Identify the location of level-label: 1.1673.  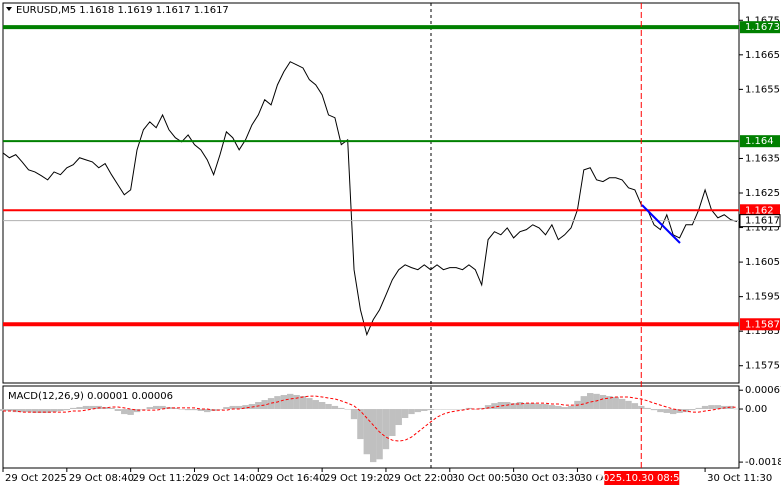
(762, 27).